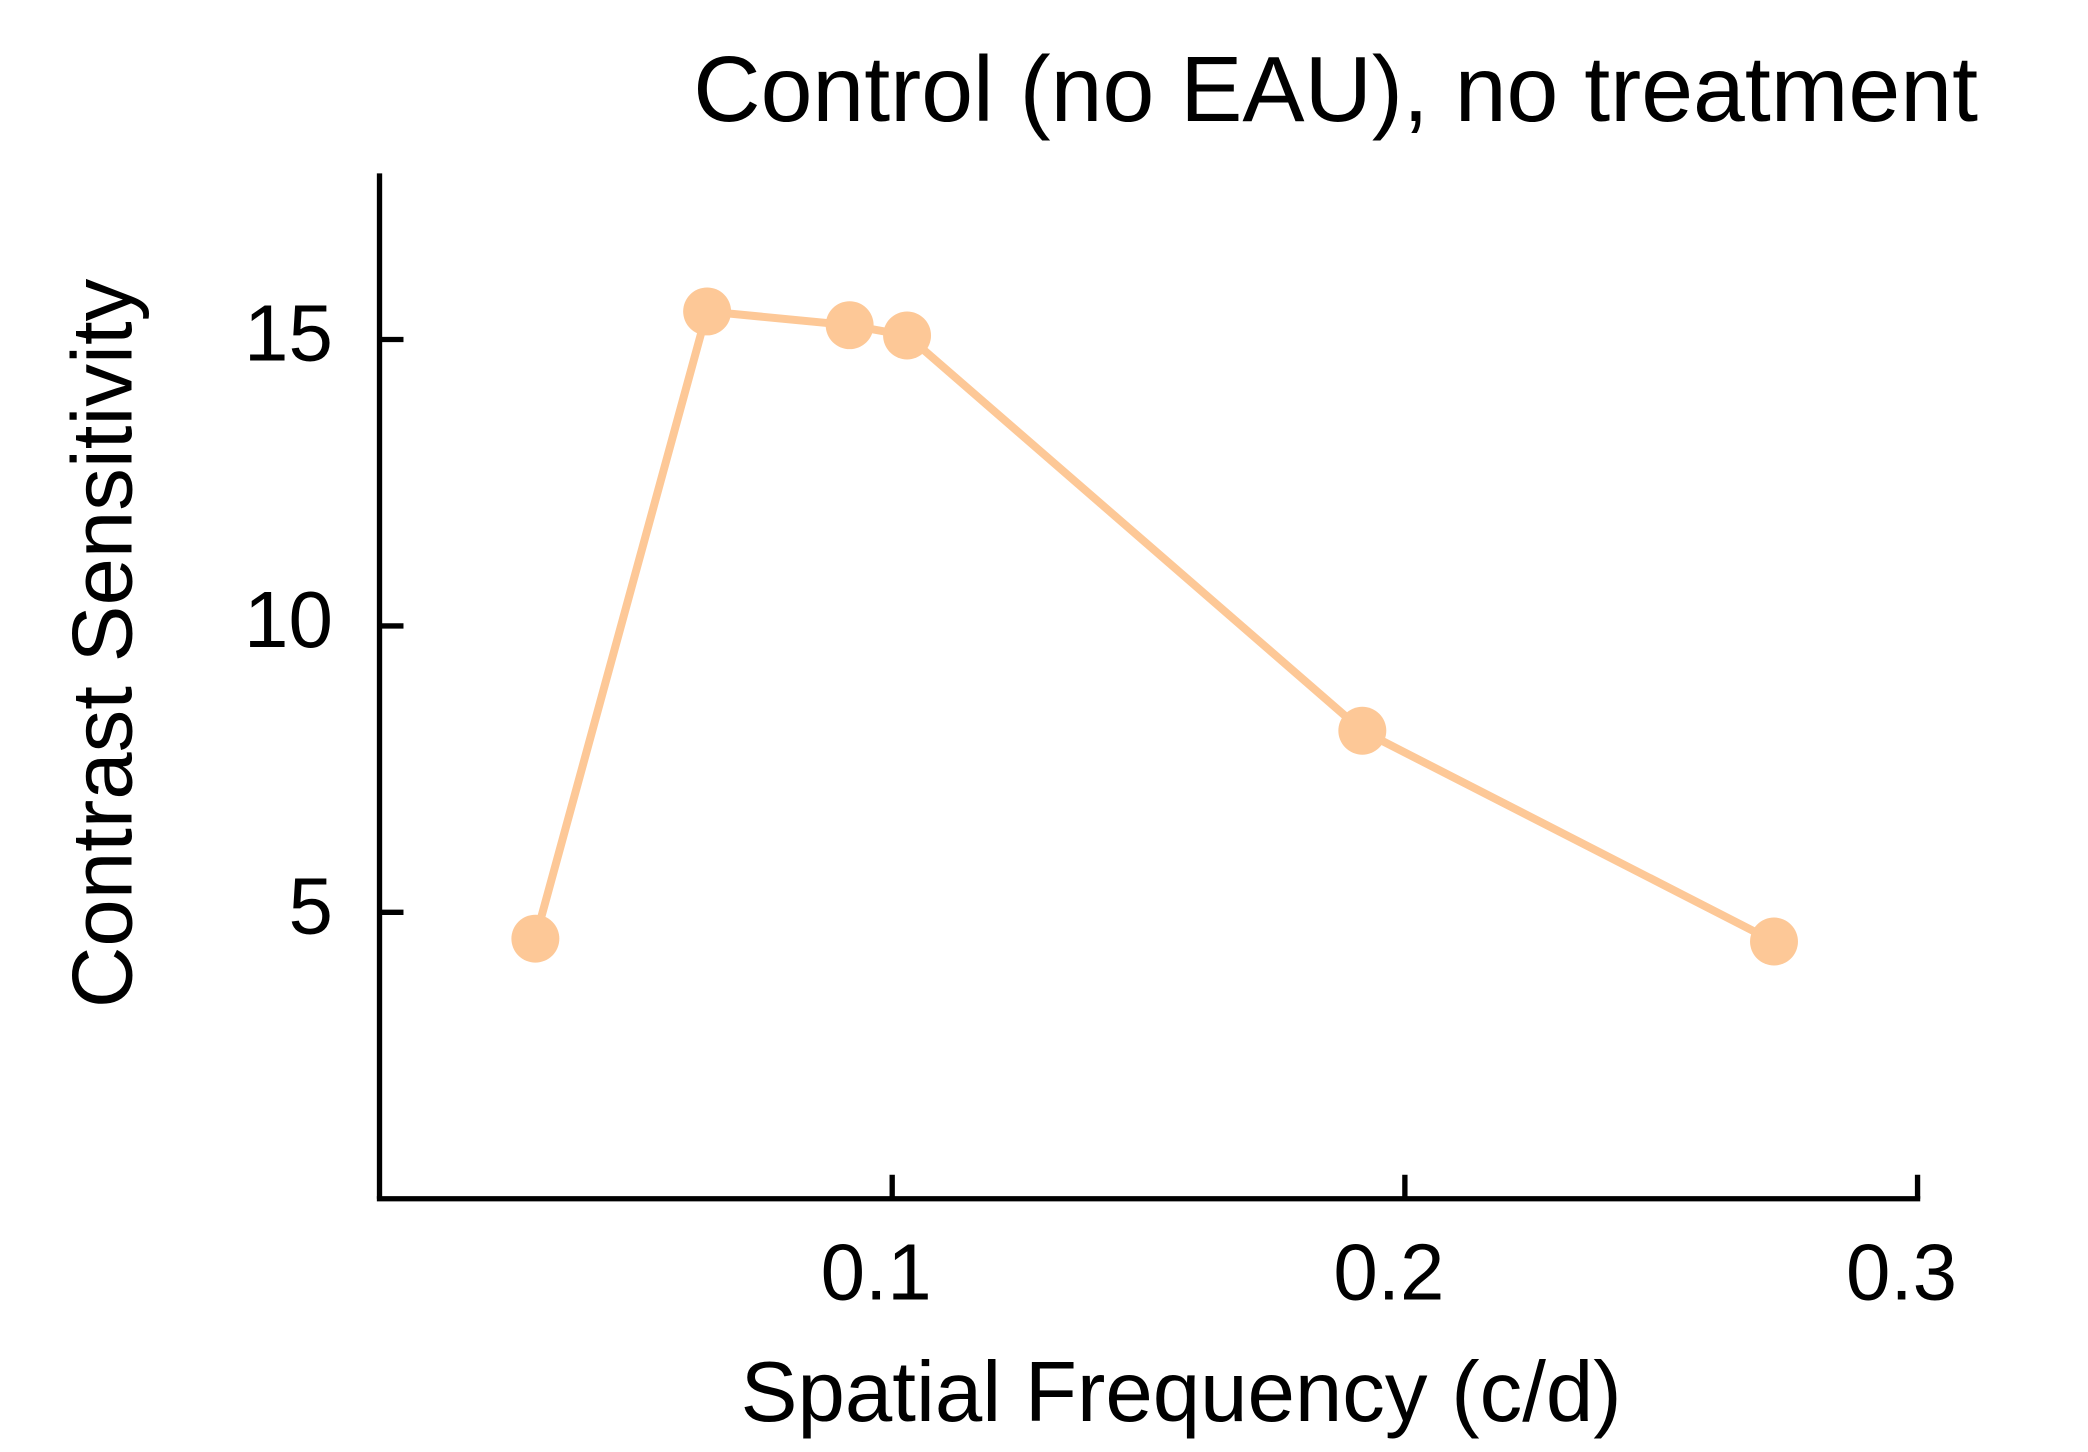 This screenshot has width=2088, height=1452. I want to click on y-tick-label: 5, so click(310, 905).